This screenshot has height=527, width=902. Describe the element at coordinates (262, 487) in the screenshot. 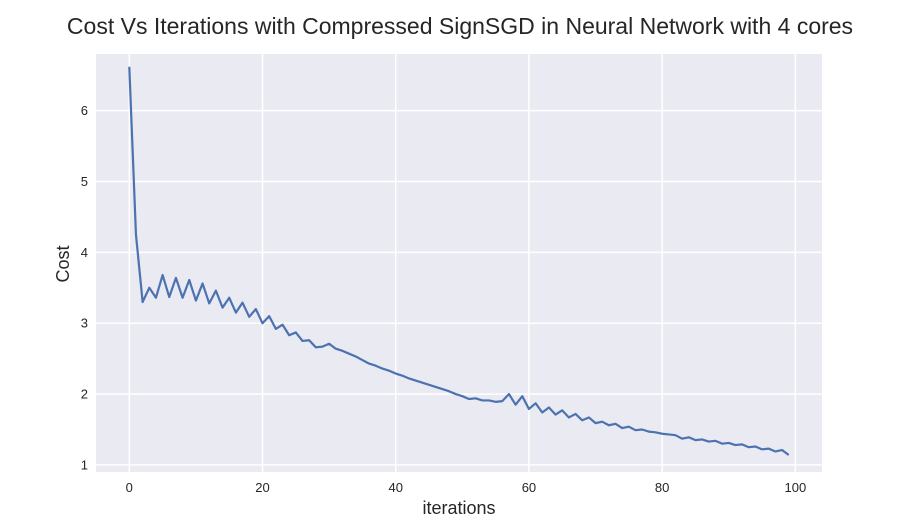

I see `x-tick-label: 20` at that location.